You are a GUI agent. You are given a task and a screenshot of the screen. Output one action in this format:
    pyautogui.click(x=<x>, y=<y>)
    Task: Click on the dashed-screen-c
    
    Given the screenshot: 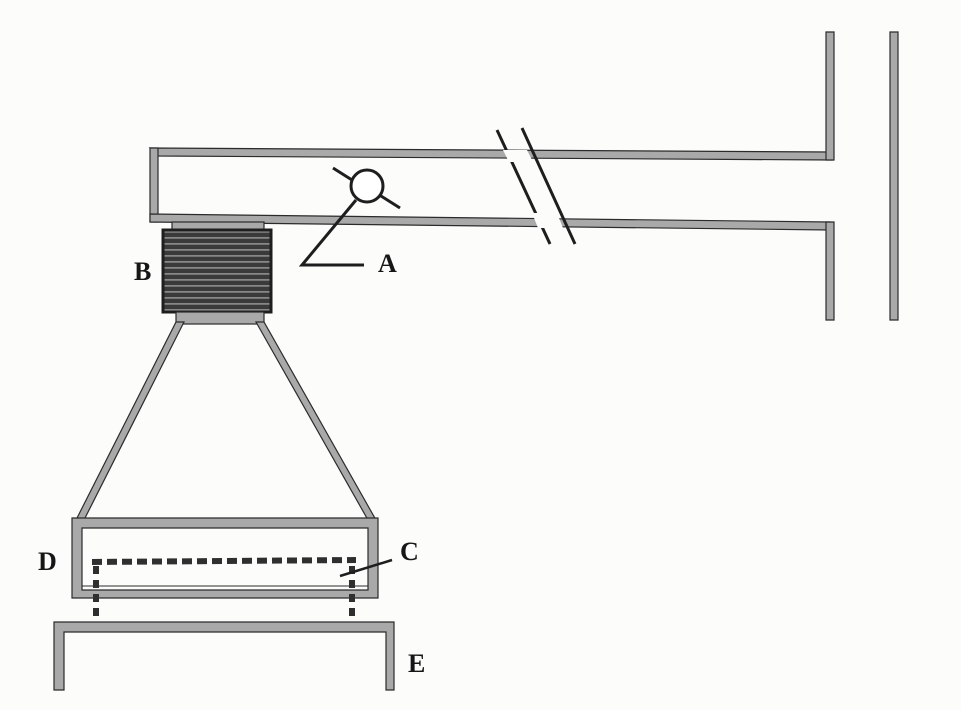 What is the action you would take?
    pyautogui.click(x=242, y=589)
    